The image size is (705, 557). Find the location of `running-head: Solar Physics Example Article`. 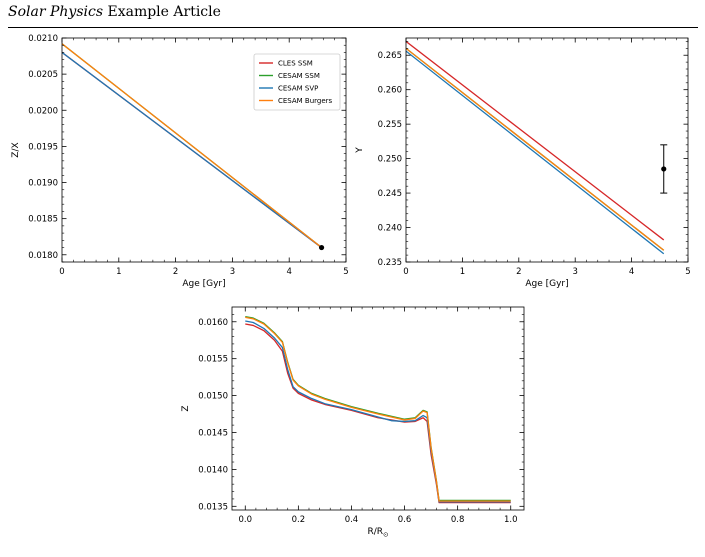

running-head: Solar Physics Example Article is located at coordinates (114, 12).